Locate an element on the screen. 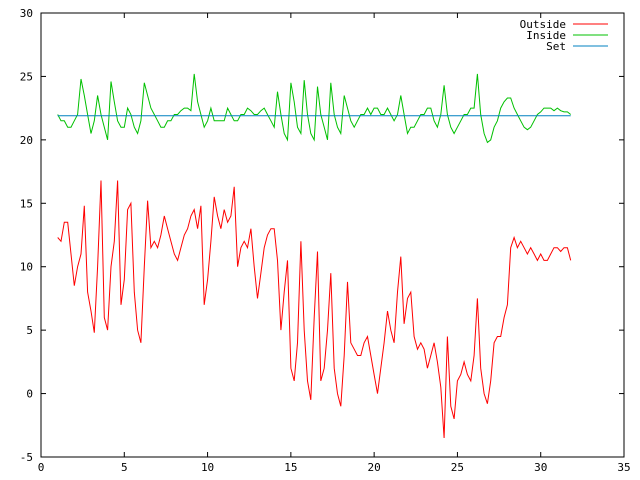 The image size is (640, 480). y-tick-label: 15 is located at coordinates (26, 203).